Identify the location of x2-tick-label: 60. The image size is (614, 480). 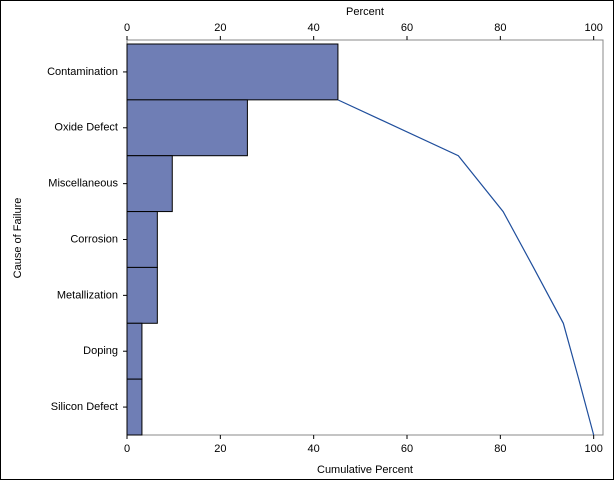
(407, 28).